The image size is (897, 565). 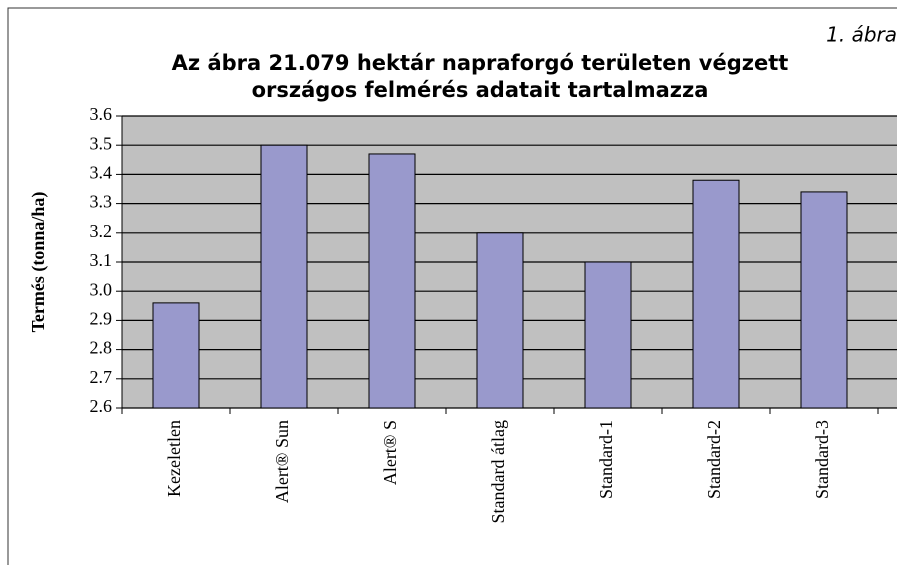 I want to click on y-tick-label: 3.4, so click(x=101, y=173).